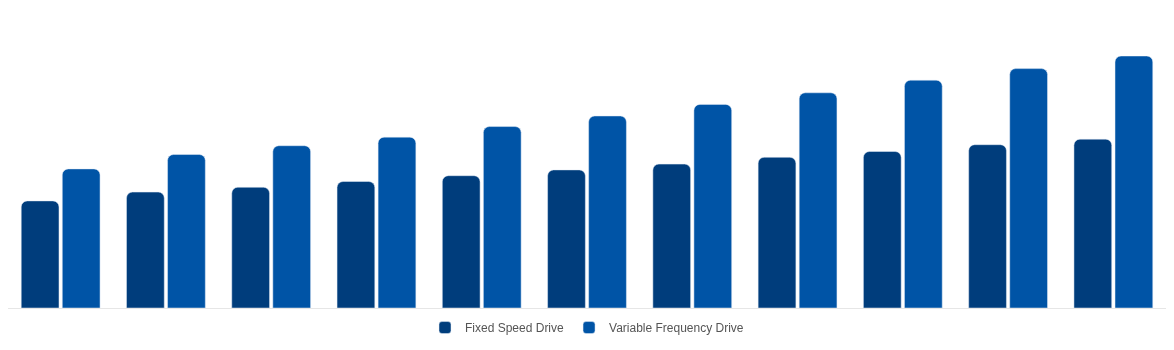  Describe the element at coordinates (676, 328) in the screenshot. I see `legend-label: Variable Frequency Drive` at that location.